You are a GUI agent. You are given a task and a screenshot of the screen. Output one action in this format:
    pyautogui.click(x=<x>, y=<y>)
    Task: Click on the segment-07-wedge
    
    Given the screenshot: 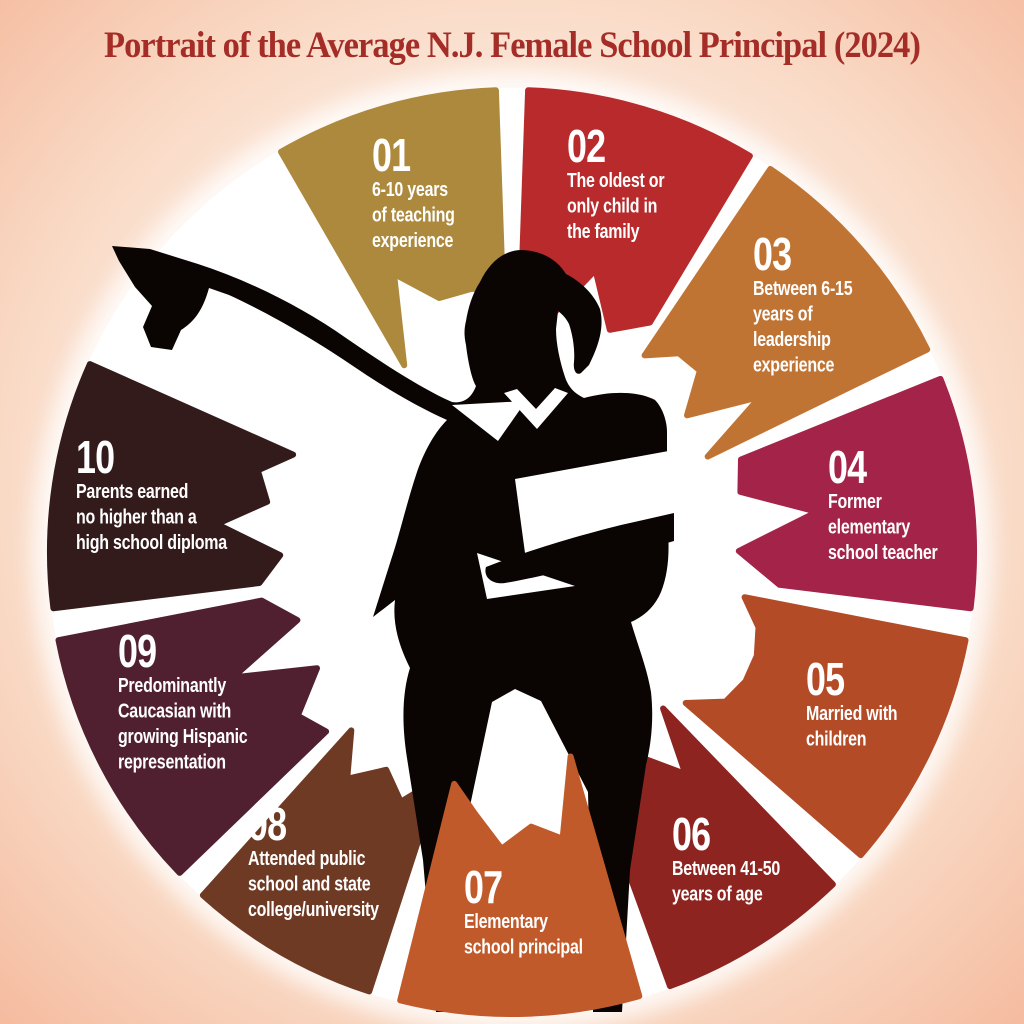 What is the action you would take?
    pyautogui.click(x=520, y=885)
    